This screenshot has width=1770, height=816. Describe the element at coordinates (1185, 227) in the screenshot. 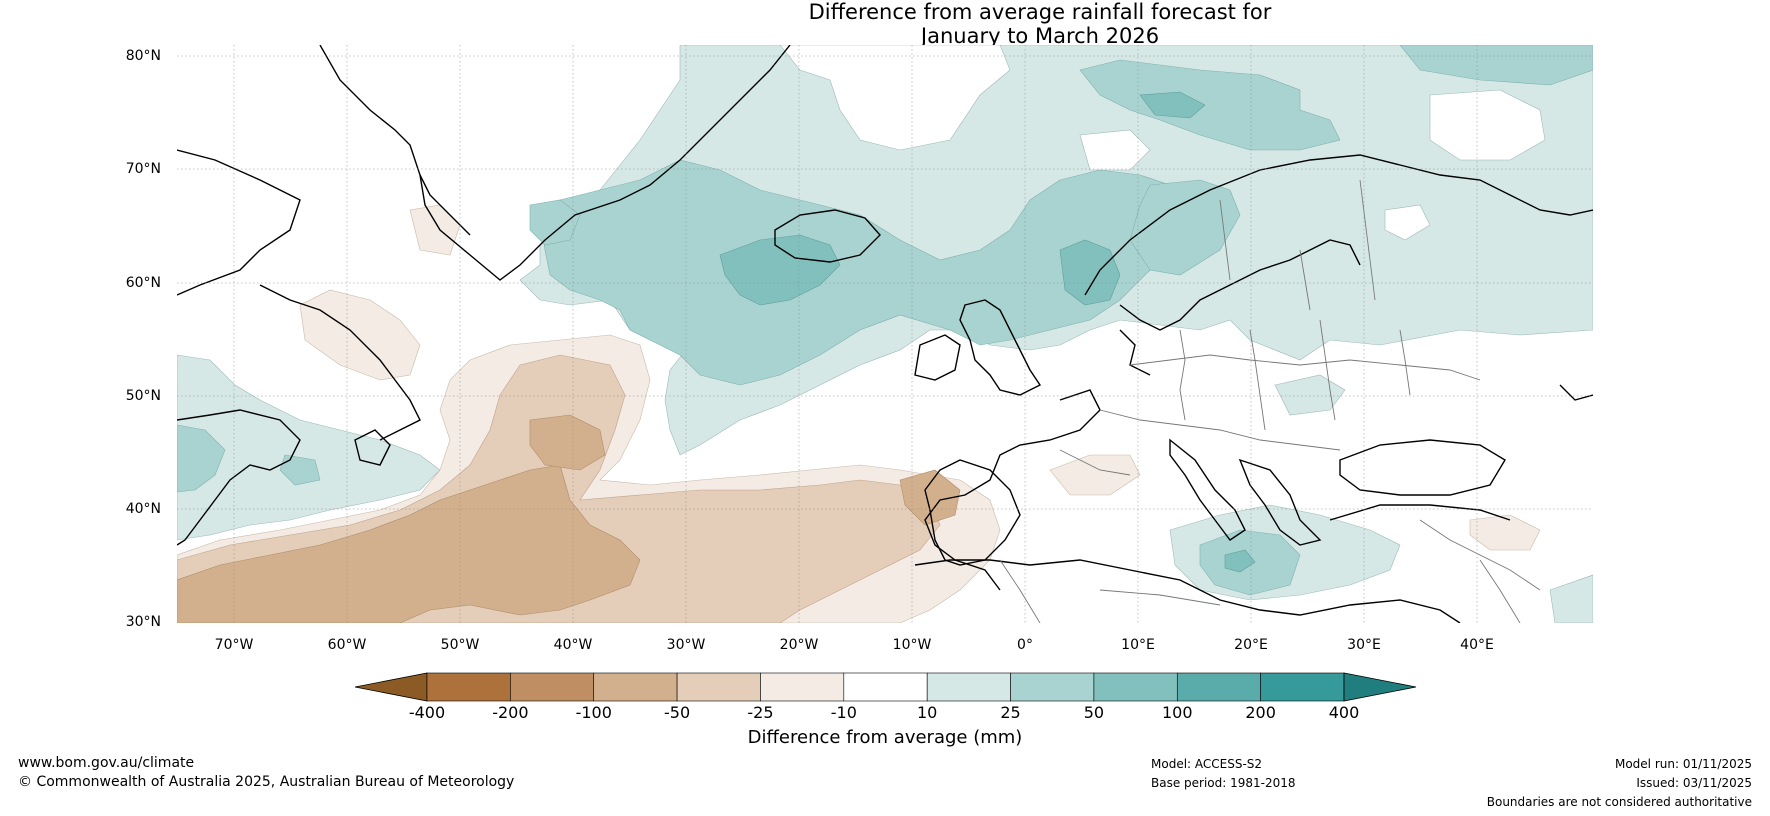

I see `anomaly-area-teal-mid-scand` at that location.